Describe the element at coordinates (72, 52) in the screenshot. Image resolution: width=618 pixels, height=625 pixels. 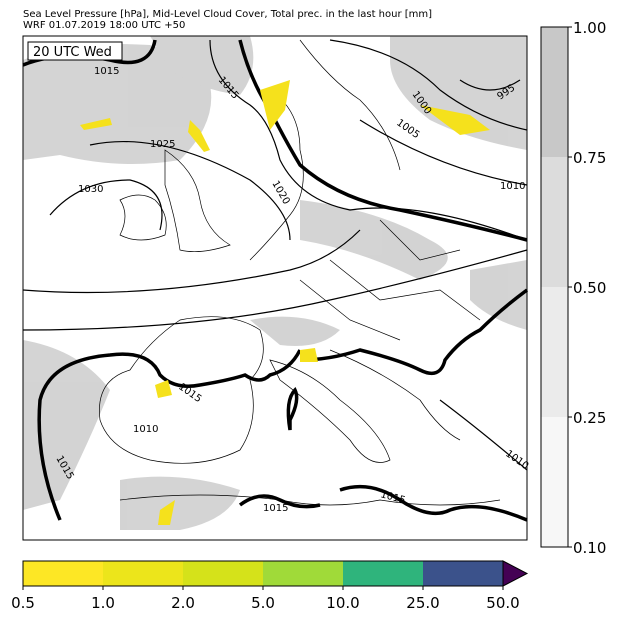
I see `time-label: 20 UTC Wed` at that location.